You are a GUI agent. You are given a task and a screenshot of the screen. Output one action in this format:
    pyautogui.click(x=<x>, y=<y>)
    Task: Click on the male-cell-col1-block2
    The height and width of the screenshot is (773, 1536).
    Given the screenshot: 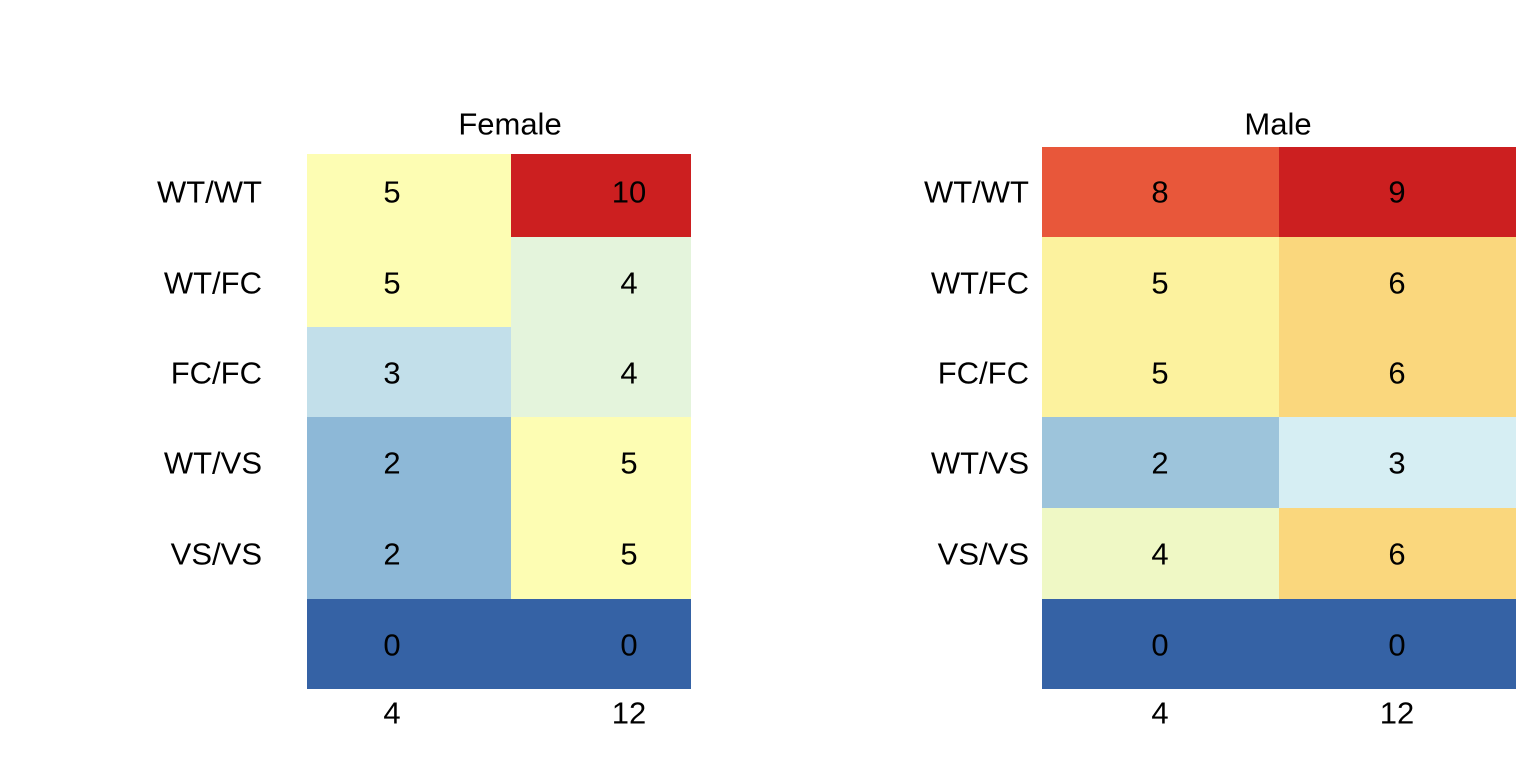 What is the action you would take?
    pyautogui.click(x=1397, y=462)
    